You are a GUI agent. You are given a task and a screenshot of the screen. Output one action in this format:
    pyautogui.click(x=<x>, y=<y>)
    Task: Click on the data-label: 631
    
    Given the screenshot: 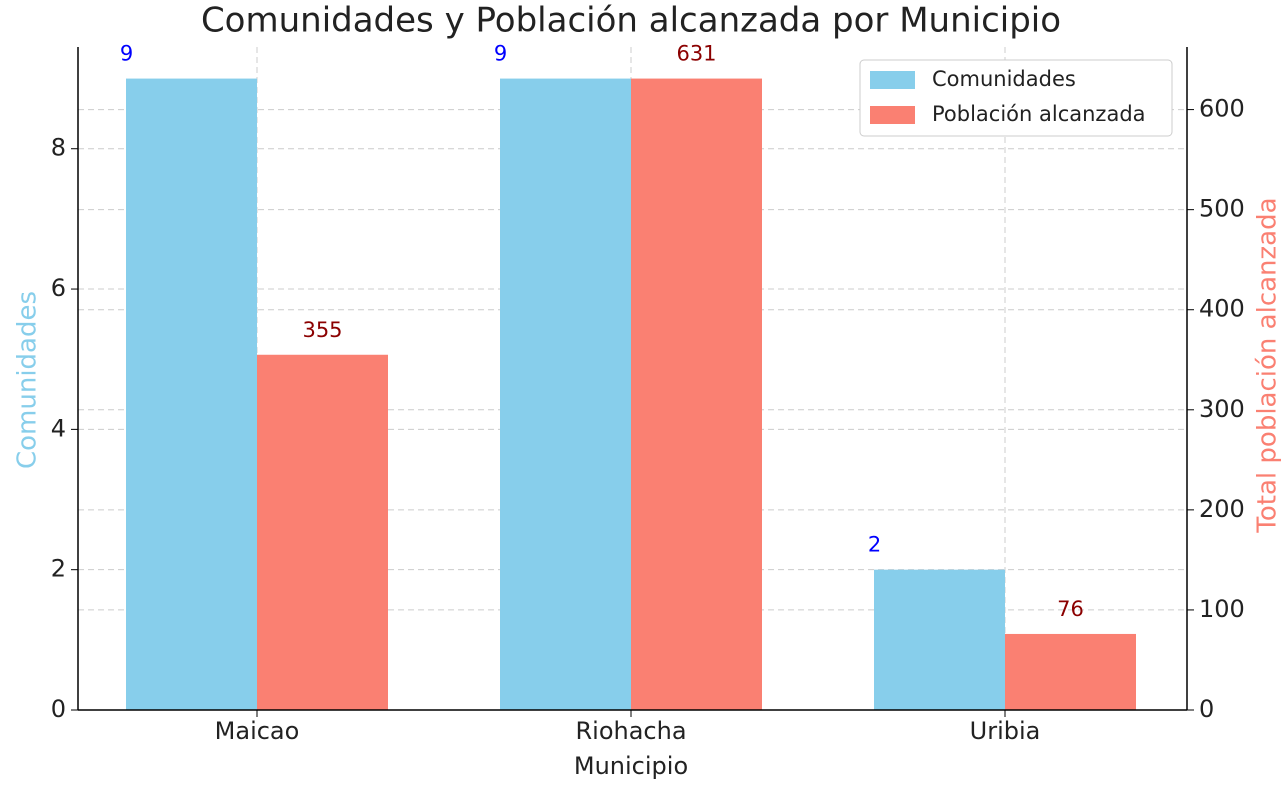 What is the action you would take?
    pyautogui.click(x=696, y=54)
    